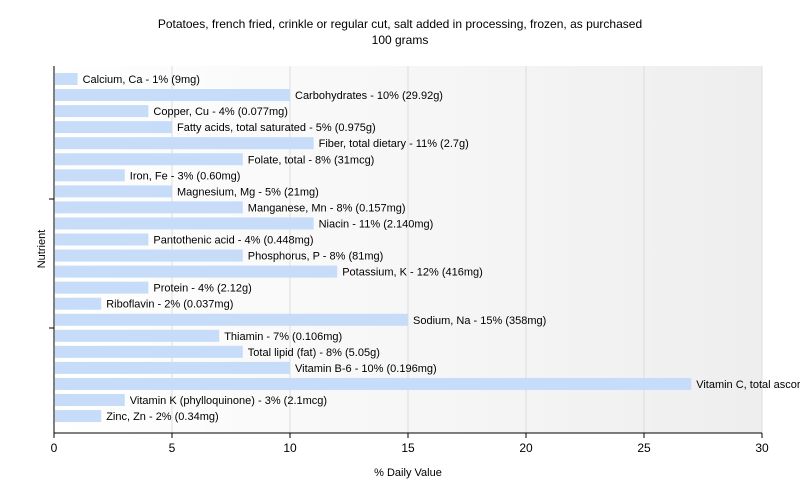 The width and height of the screenshot is (800, 500). Describe the element at coordinates (376, 224) in the screenshot. I see `bar-label: Niacin - 11% (2.140mg)` at that location.